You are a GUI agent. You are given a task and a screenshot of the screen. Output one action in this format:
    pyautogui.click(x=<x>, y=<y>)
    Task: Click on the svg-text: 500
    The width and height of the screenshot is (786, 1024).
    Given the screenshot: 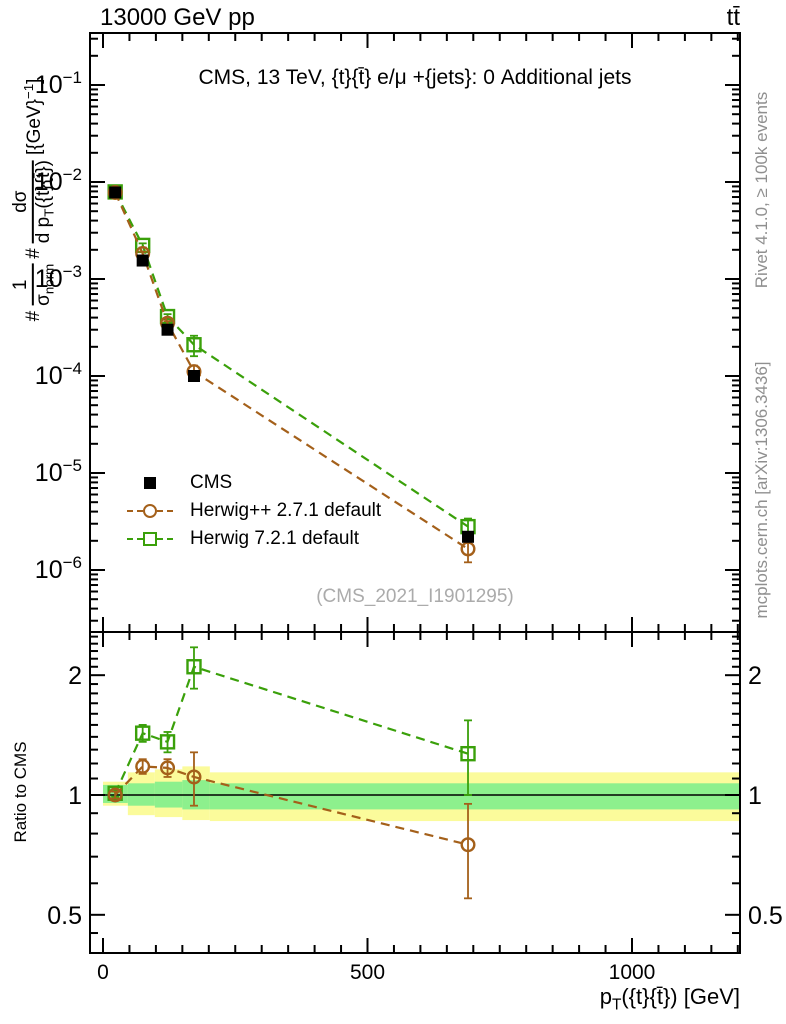 What is the action you would take?
    pyautogui.click(x=367, y=972)
    